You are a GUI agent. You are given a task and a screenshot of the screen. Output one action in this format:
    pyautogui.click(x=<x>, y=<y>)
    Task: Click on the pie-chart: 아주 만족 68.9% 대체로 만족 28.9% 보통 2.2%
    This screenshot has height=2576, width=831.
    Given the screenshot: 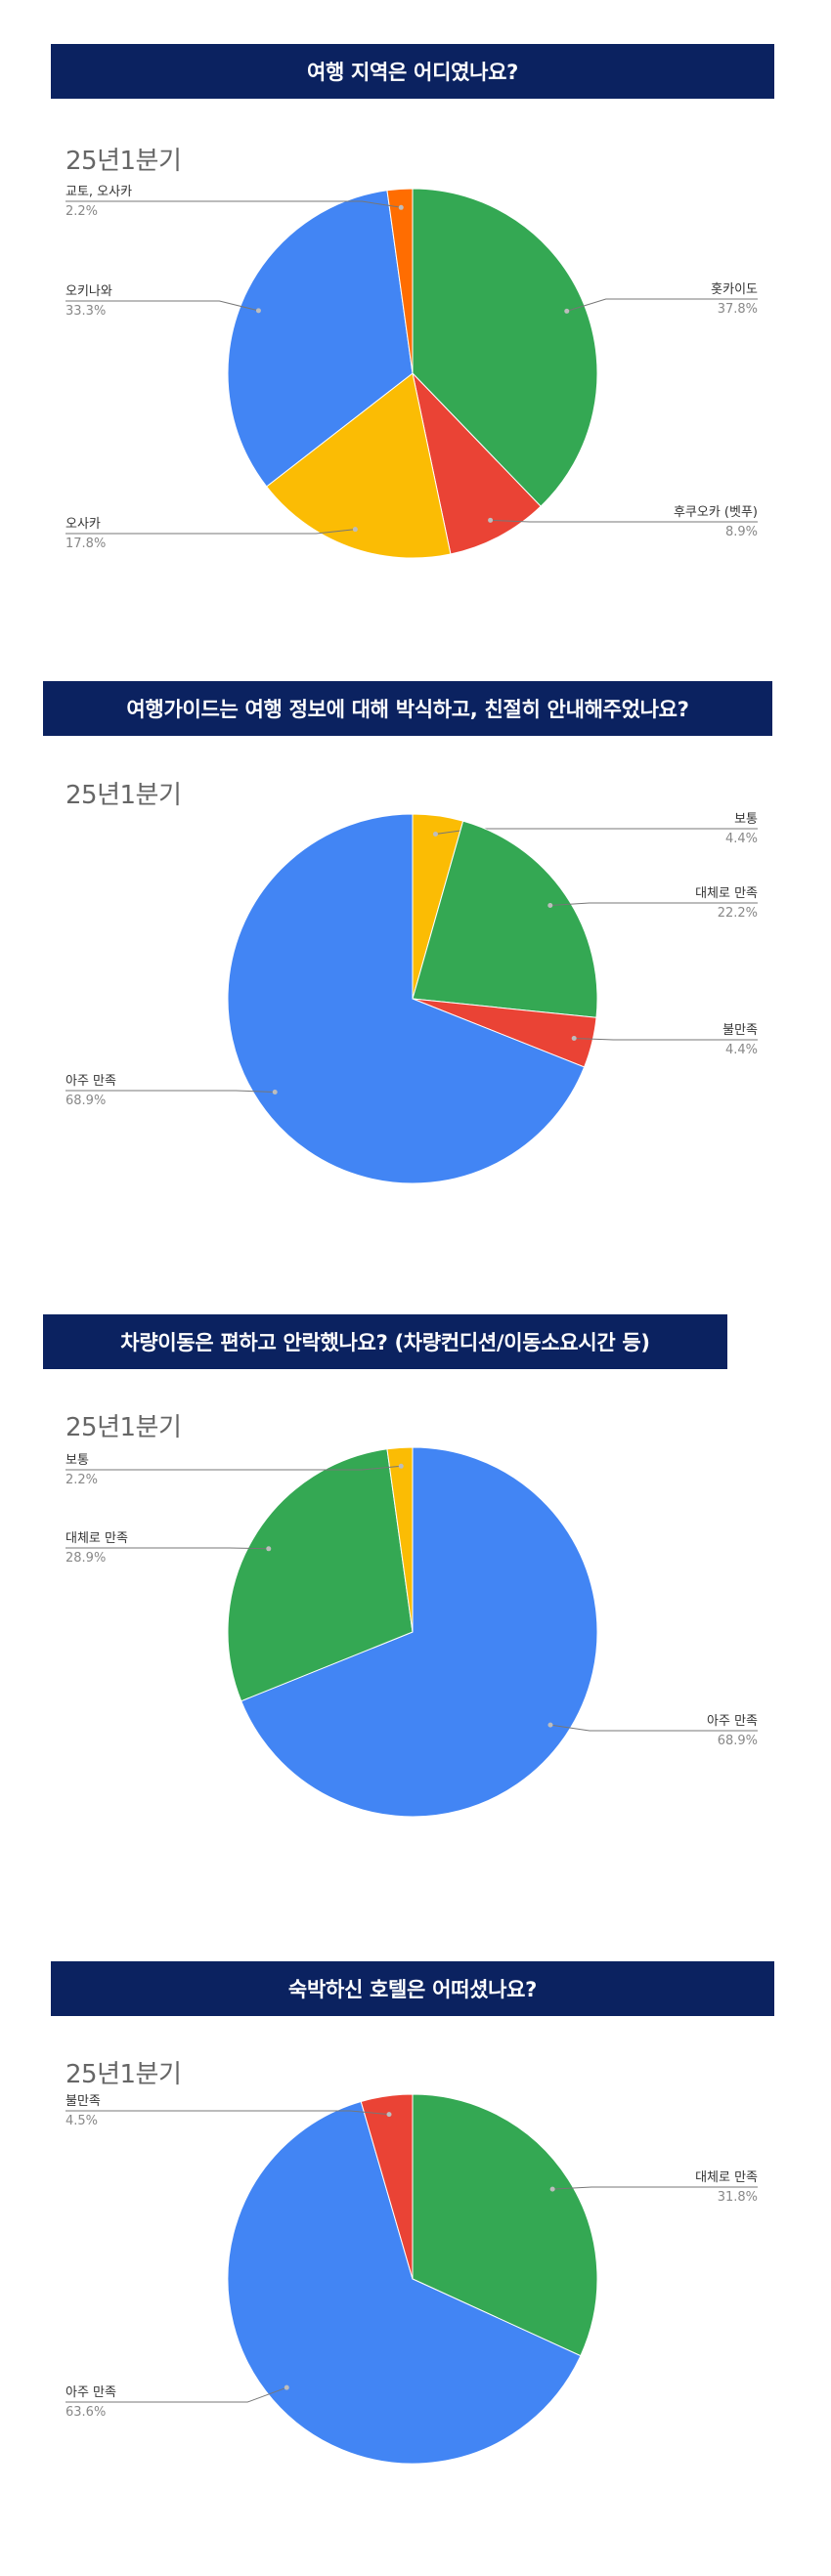 What is the action you would take?
    pyautogui.click(x=412, y=1632)
    